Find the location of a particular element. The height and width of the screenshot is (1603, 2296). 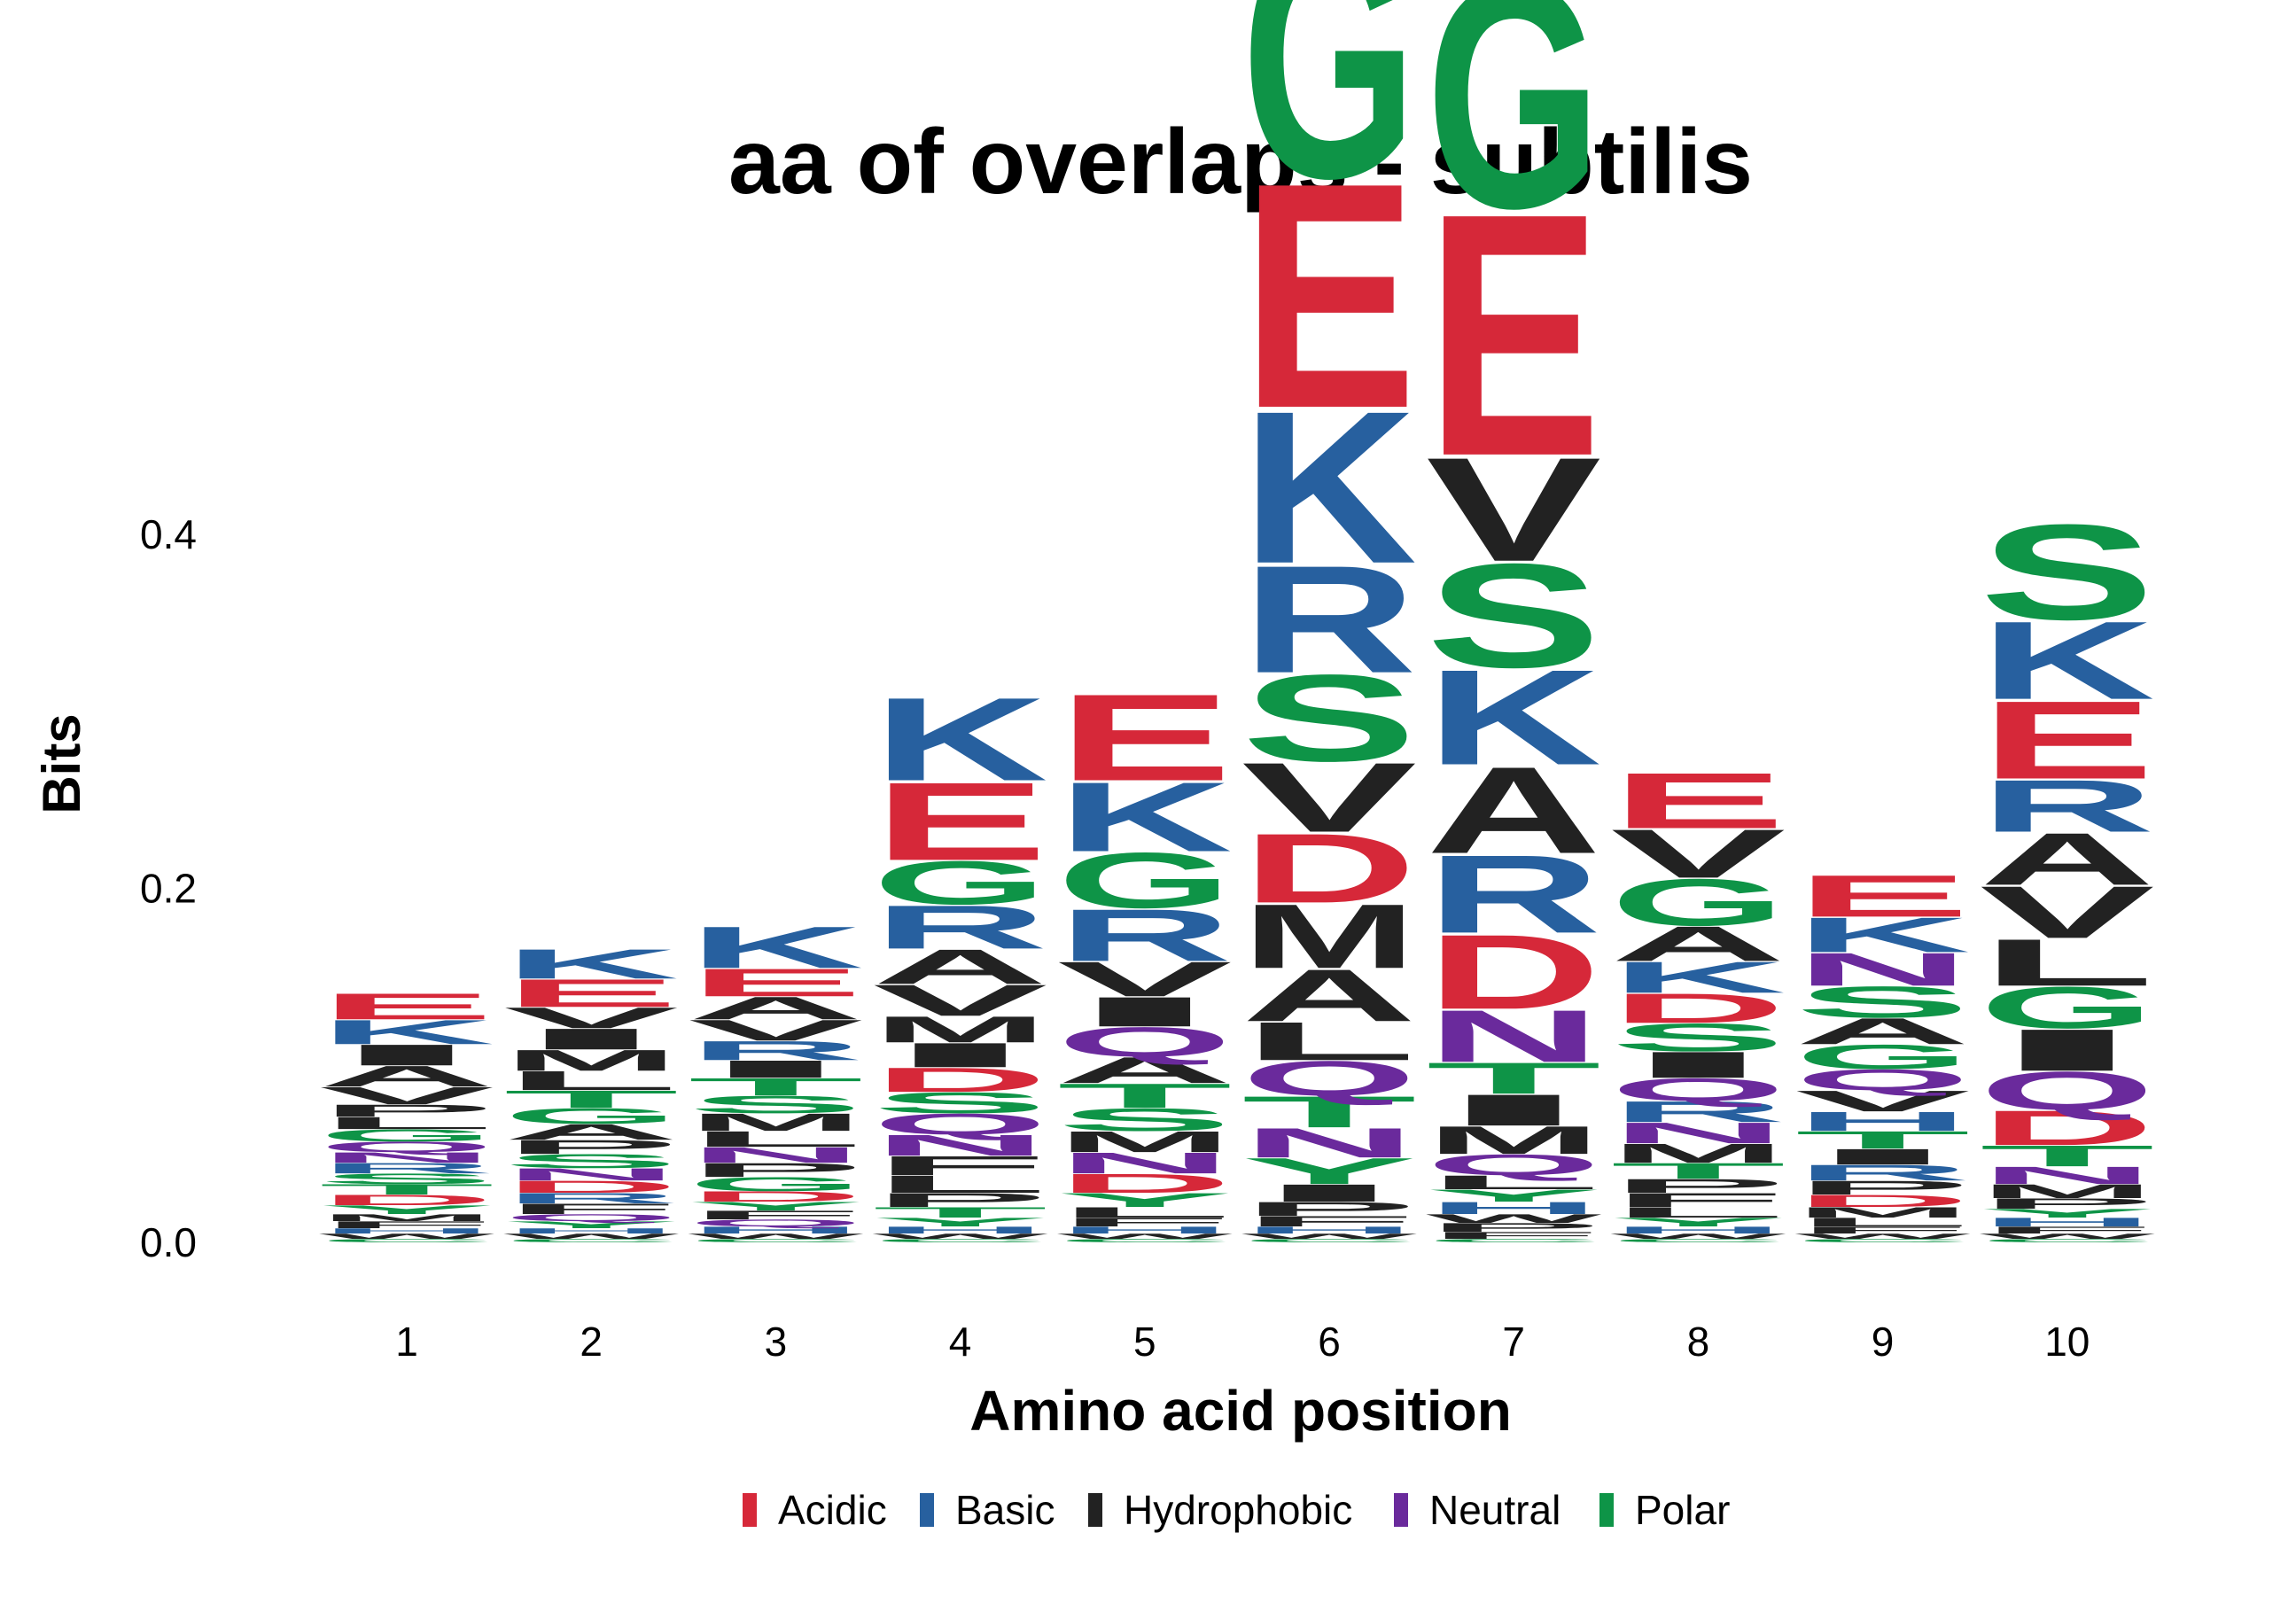

logo-column-1: CWHFMYDTSRNQGLPVAIKE is located at coordinates (406, 1114).